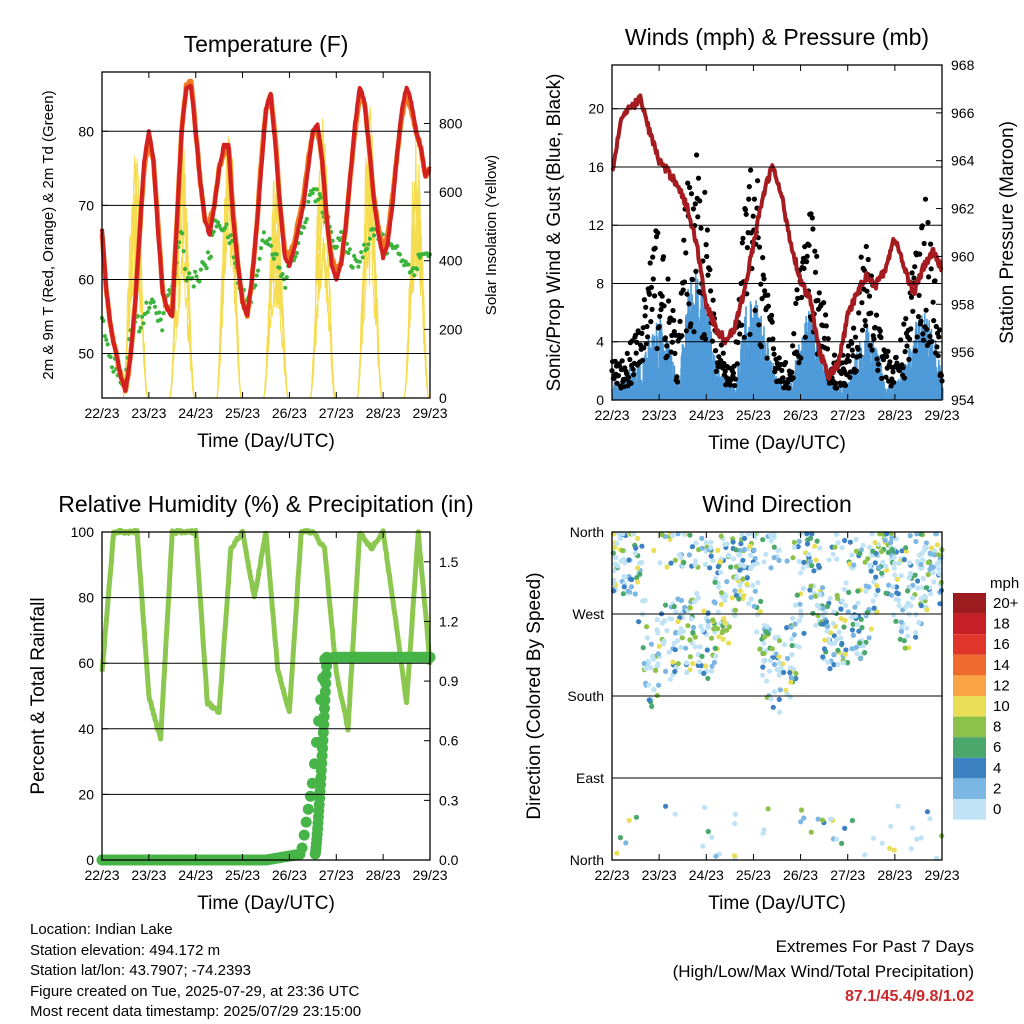  What do you see at coordinates (451, 123) in the screenshot?
I see `y2-tick-label: 800` at bounding box center [451, 123].